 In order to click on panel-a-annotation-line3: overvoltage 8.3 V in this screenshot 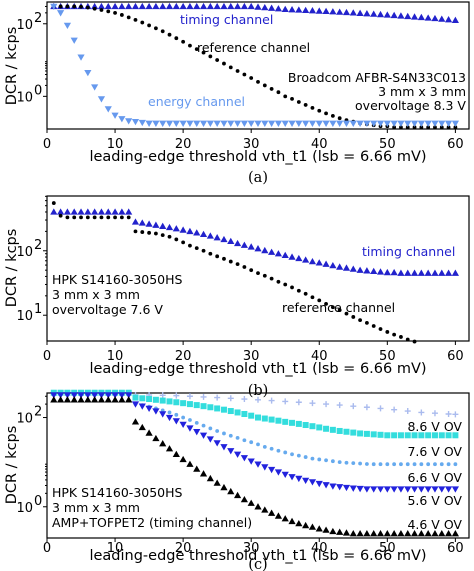, I will do `click(410, 105)`.